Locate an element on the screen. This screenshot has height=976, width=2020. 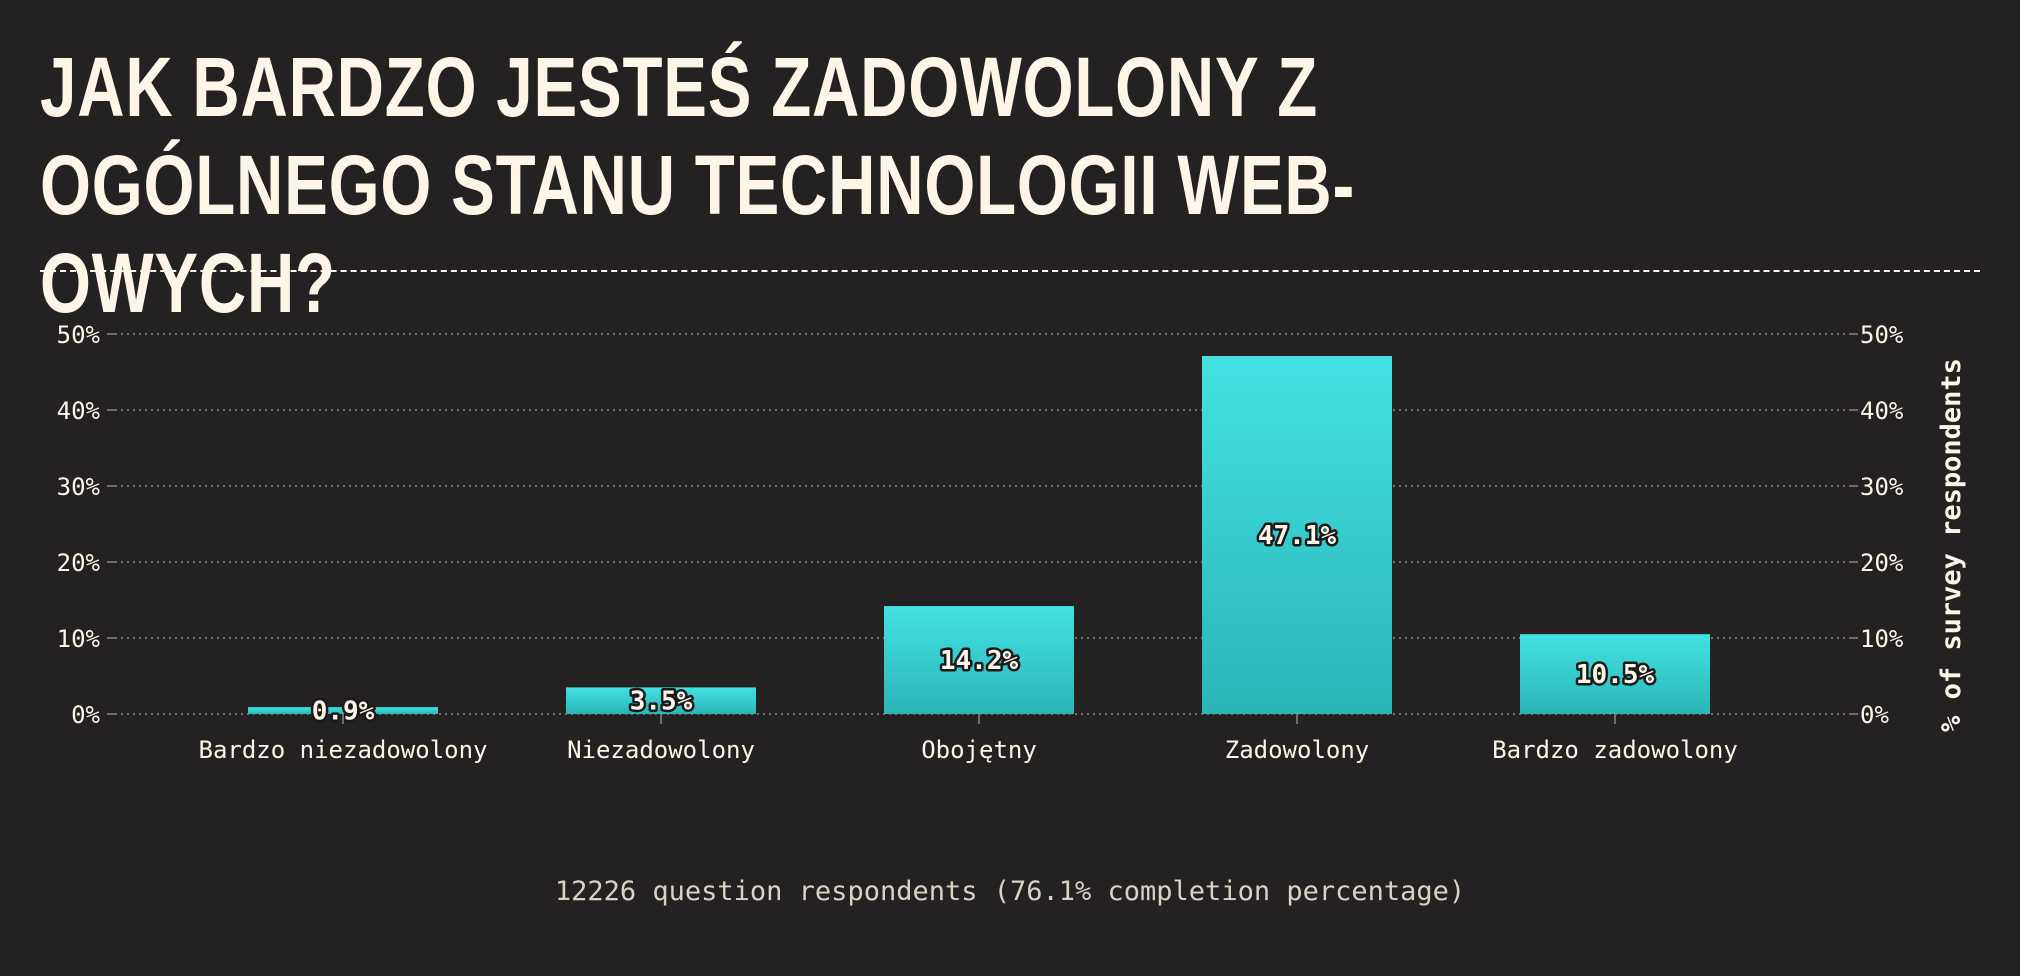
x-tick-label: Zadowolony is located at coordinates (1297, 750).